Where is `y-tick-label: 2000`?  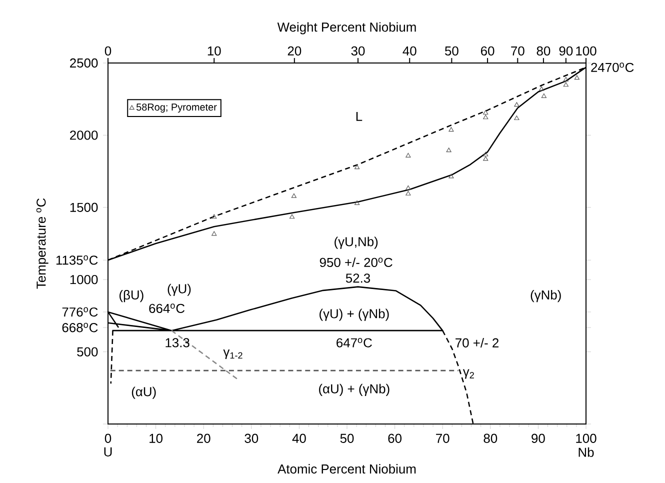
y-tick-label: 2000 is located at coordinates (84, 135).